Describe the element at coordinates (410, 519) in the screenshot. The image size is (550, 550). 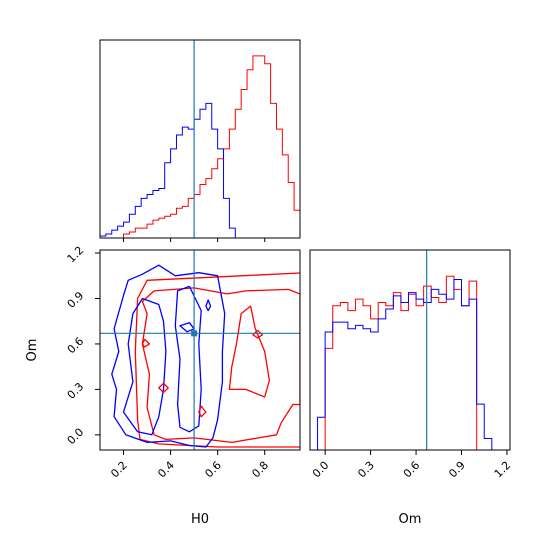
I see `x-axis-label-om: Om` at that location.